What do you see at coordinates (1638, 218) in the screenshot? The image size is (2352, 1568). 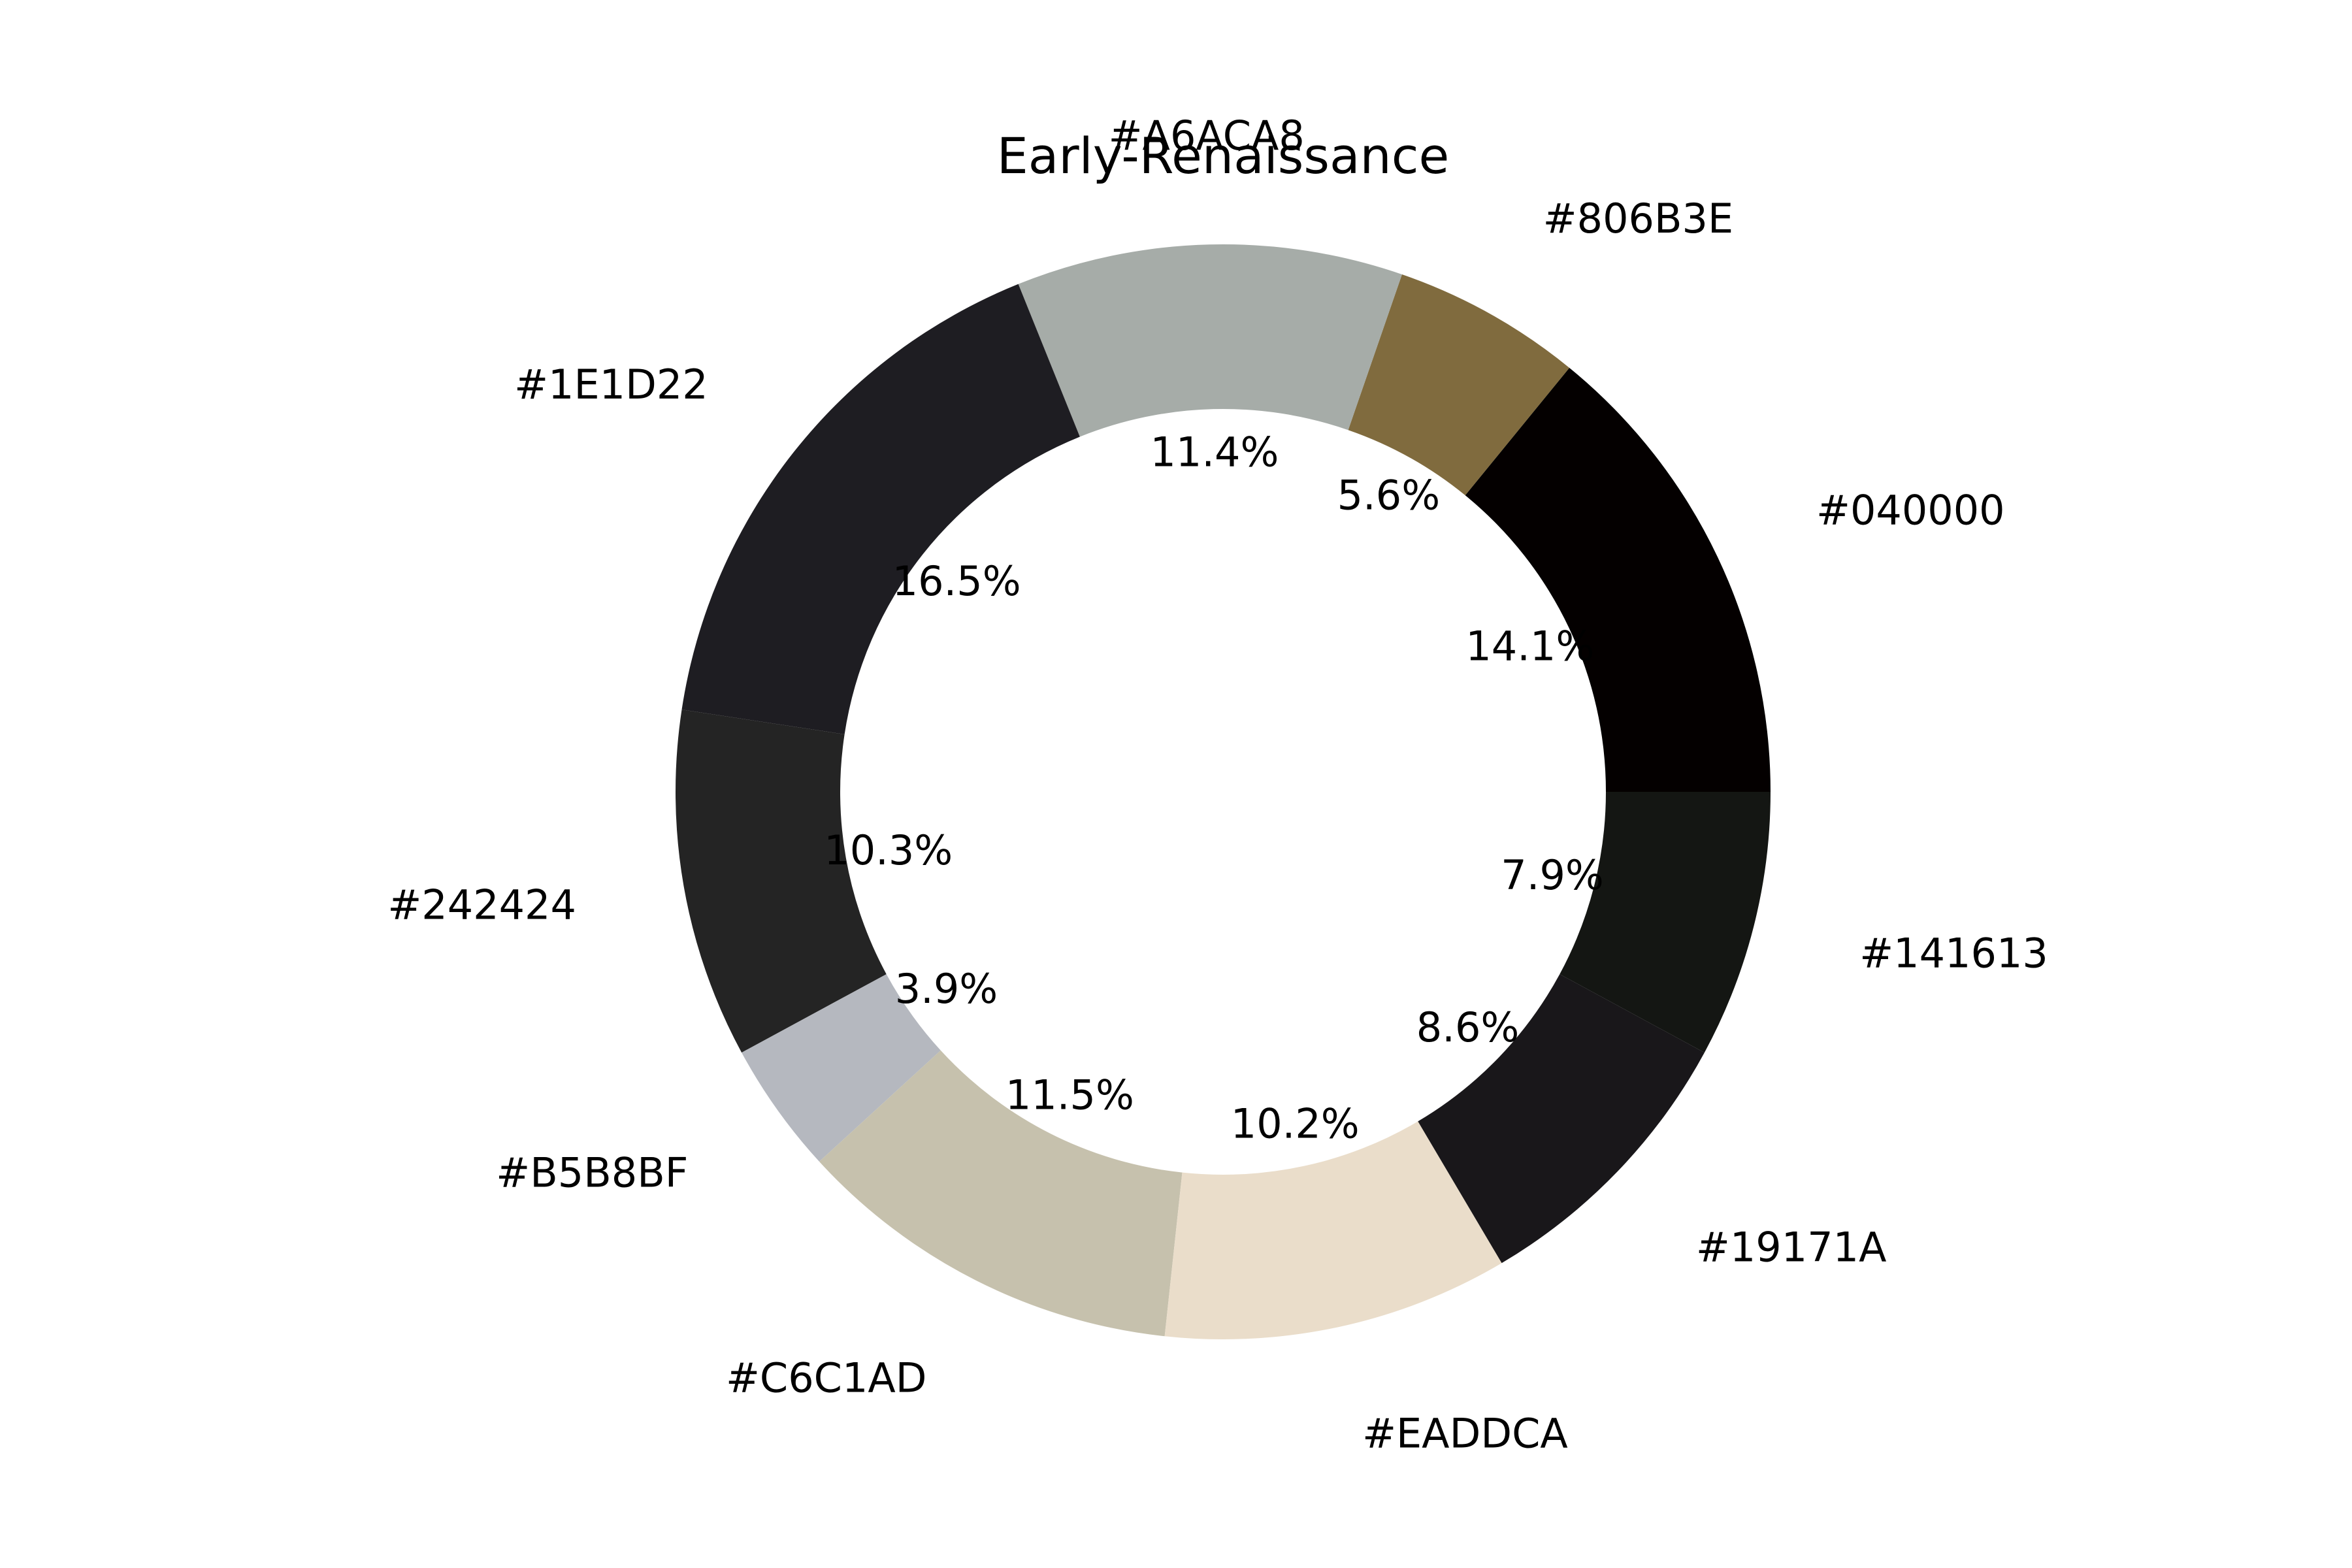 I see `slice-label-806b3e: #806B3E` at bounding box center [1638, 218].